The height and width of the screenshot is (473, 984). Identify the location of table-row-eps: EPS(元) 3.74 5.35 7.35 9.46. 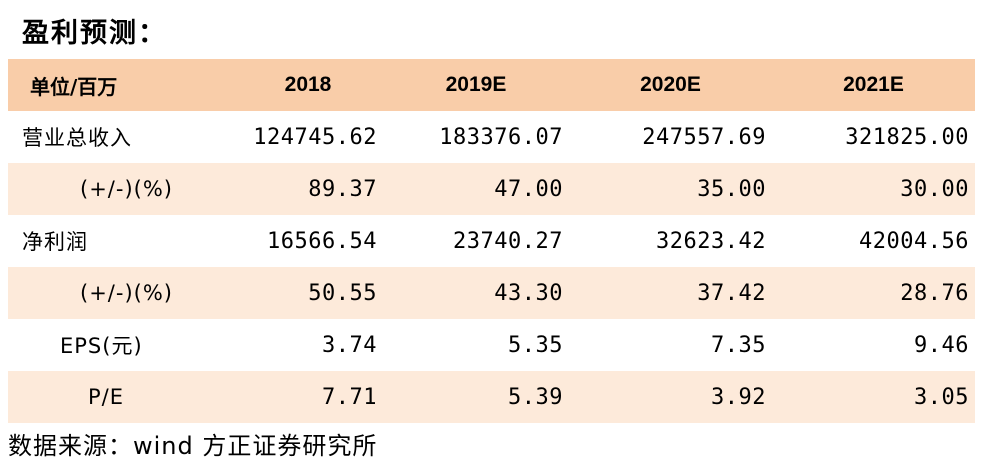
(491, 345).